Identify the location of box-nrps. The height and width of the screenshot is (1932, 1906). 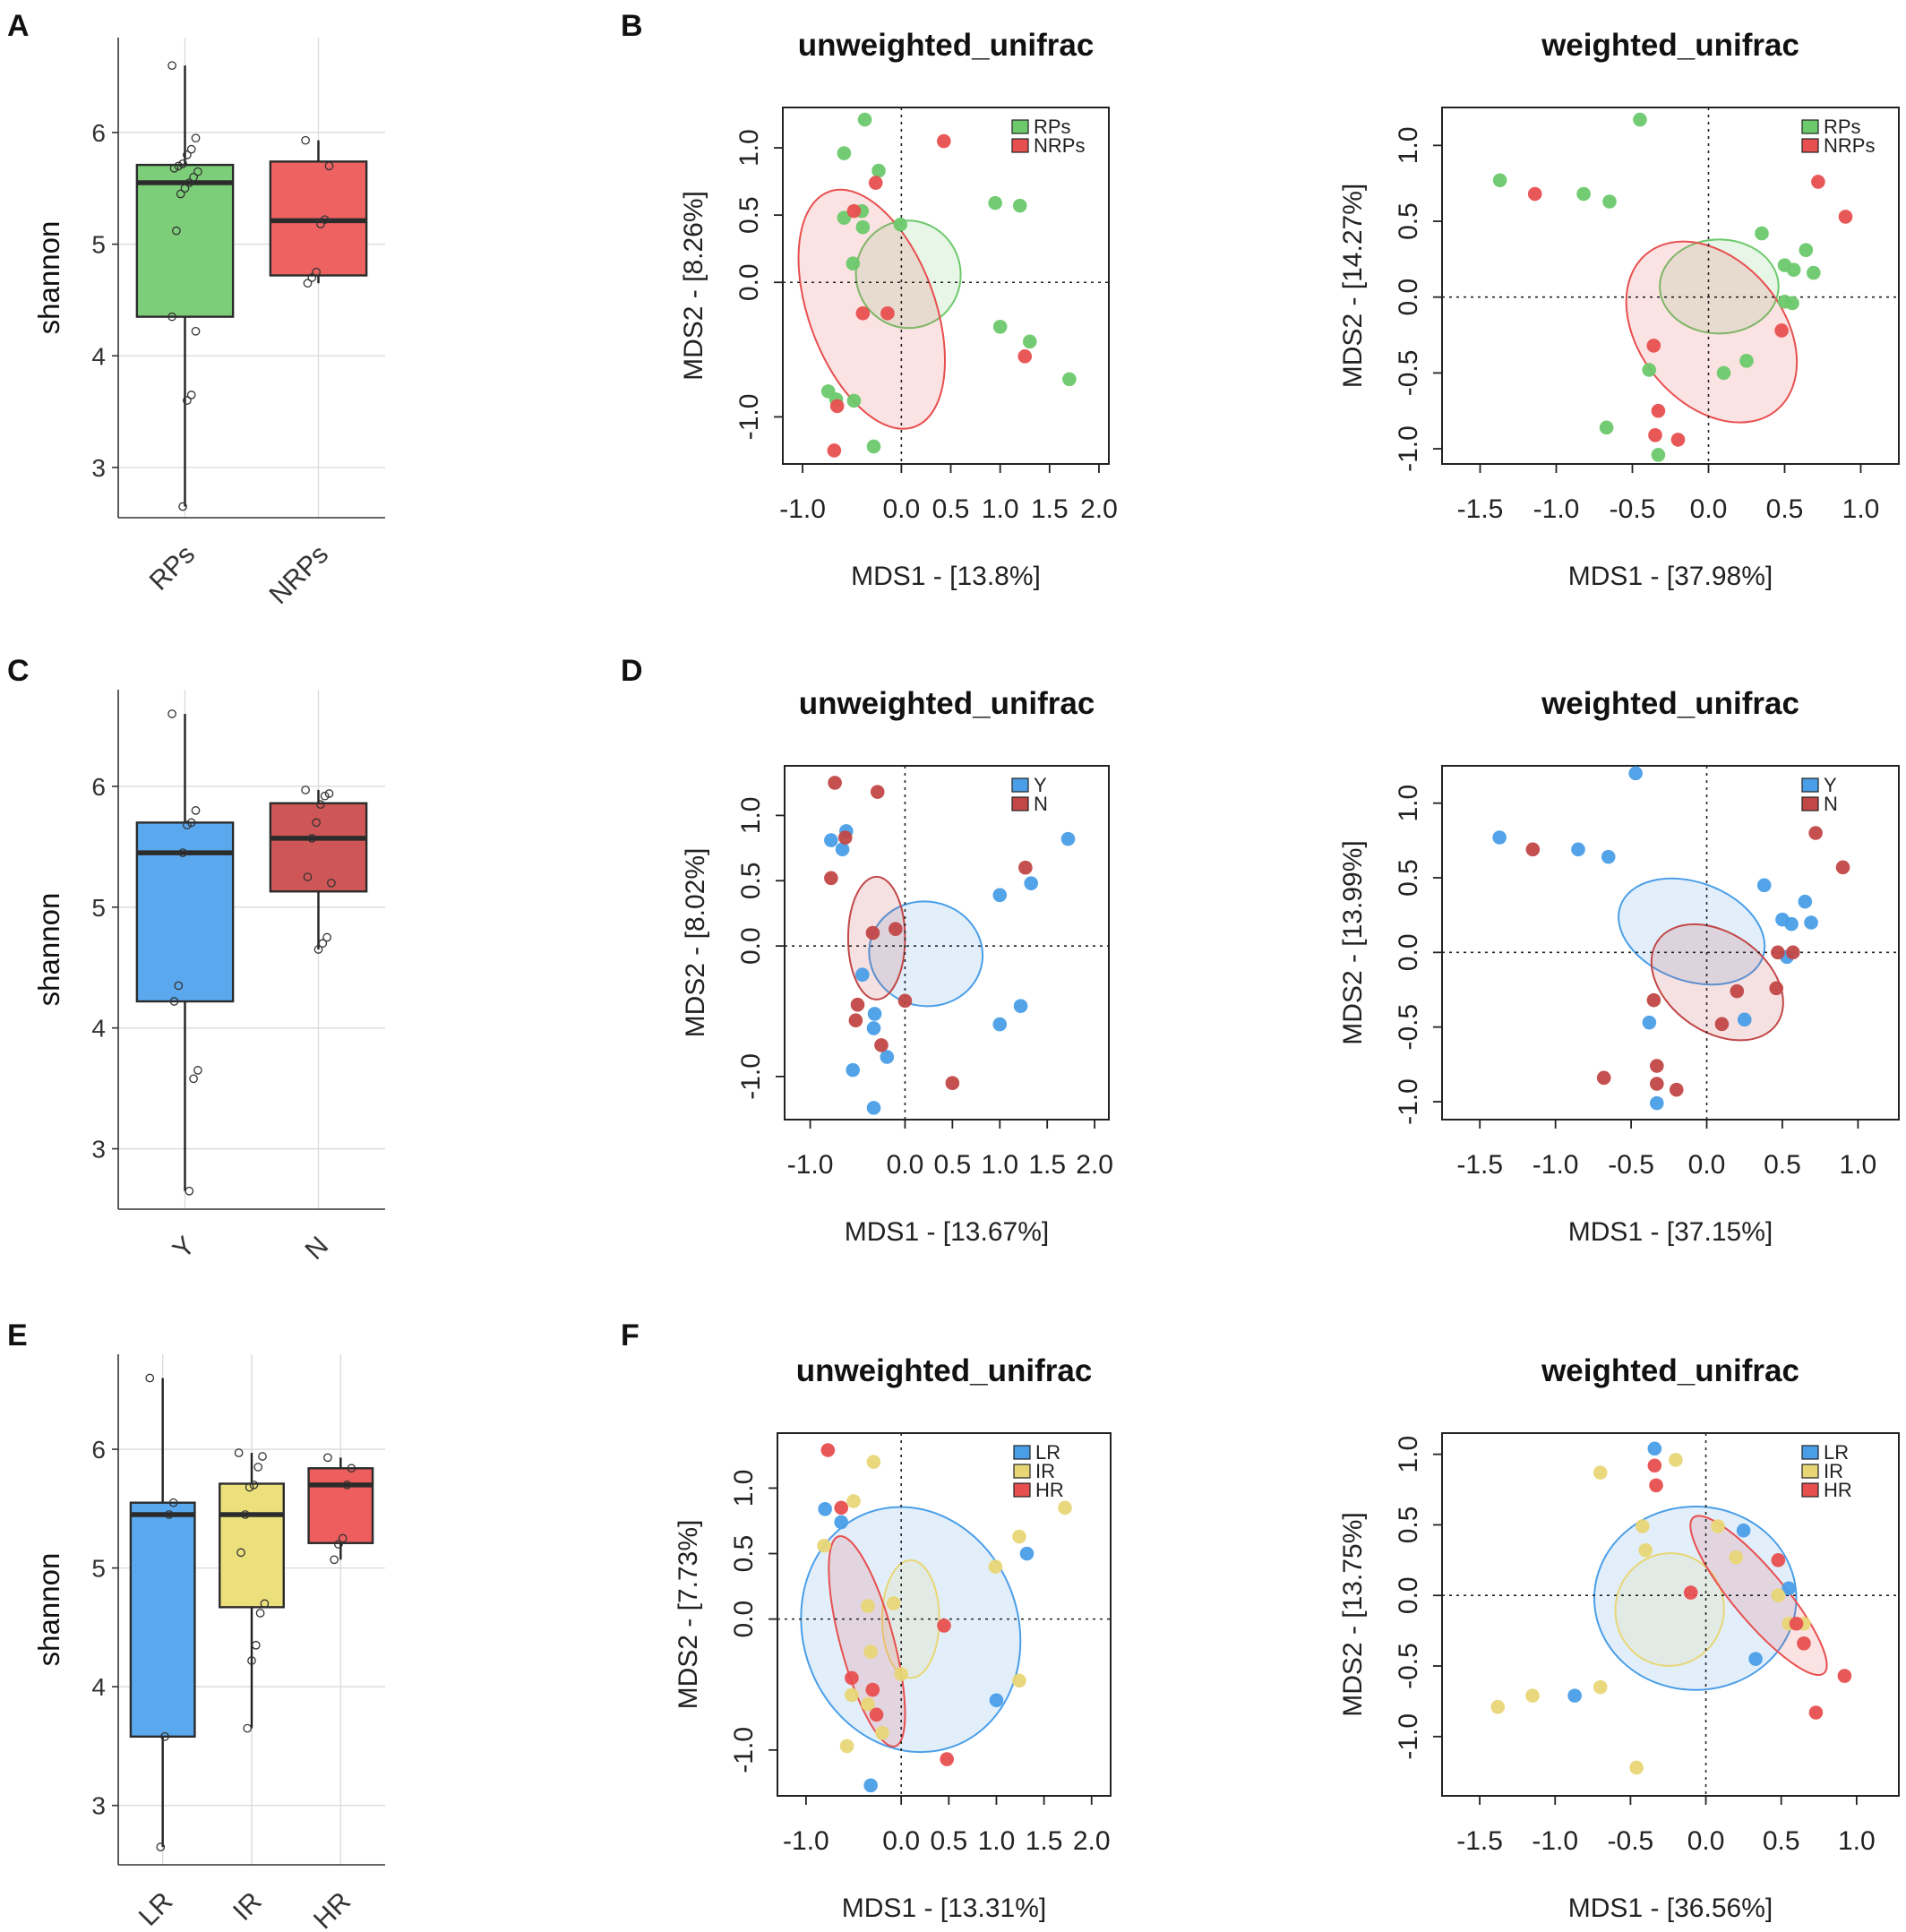
(318, 211).